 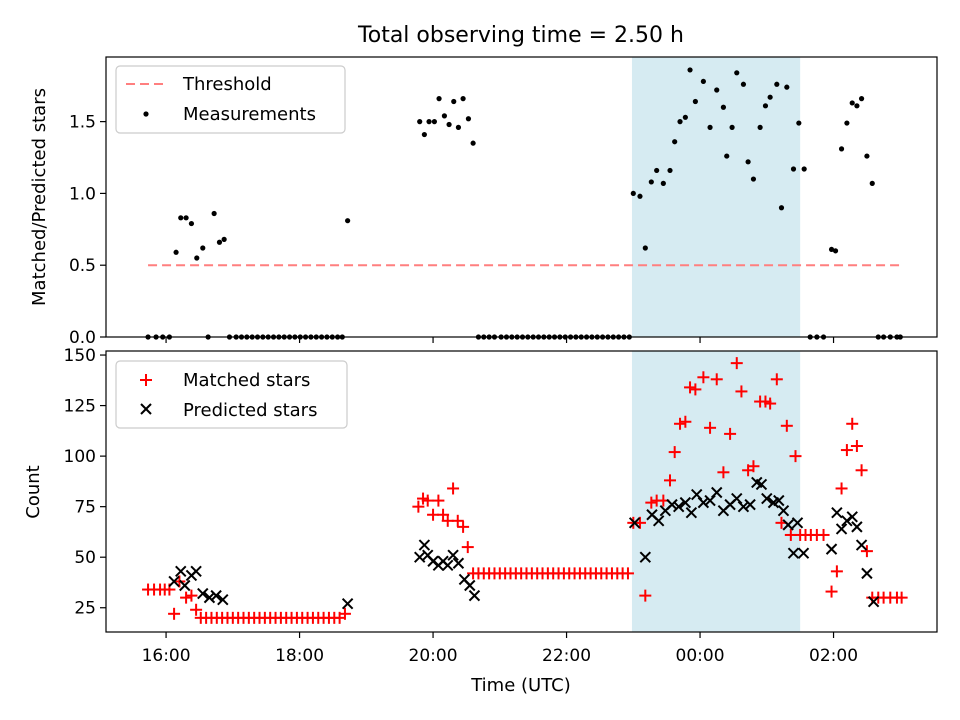 I want to click on bottom-legend: Matched stars Predicted stars, so click(x=231, y=394).